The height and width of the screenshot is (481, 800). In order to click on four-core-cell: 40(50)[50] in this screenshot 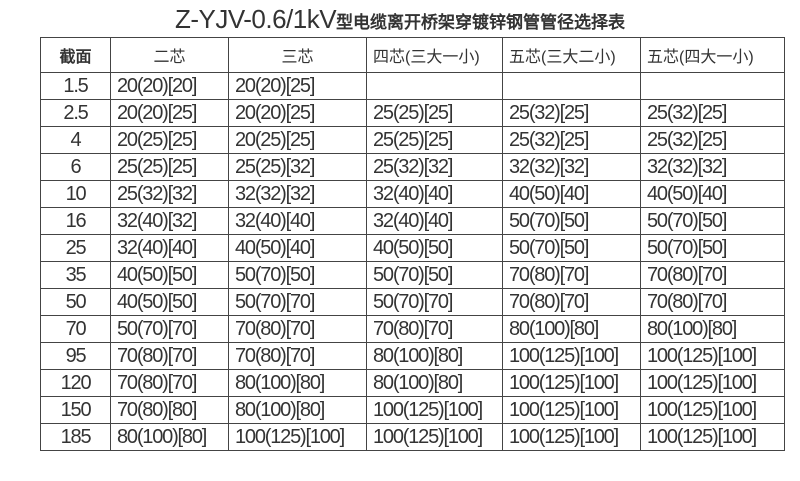, I will do `click(434, 248)`.